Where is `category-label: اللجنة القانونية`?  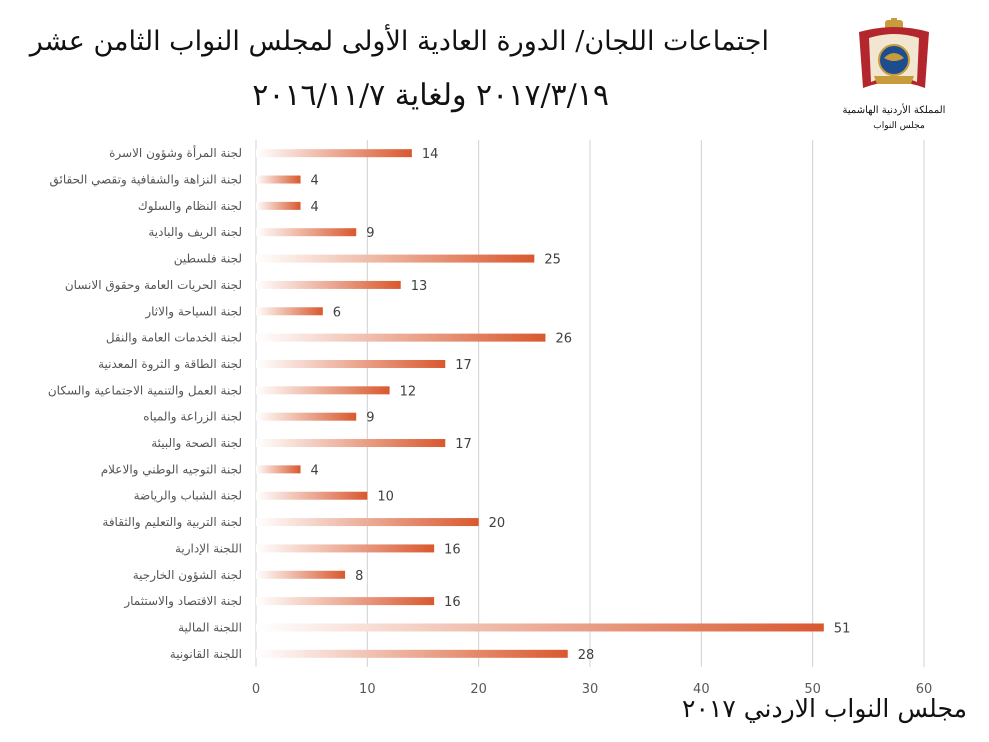
category-label: اللجنة القانونية is located at coordinates (206, 654).